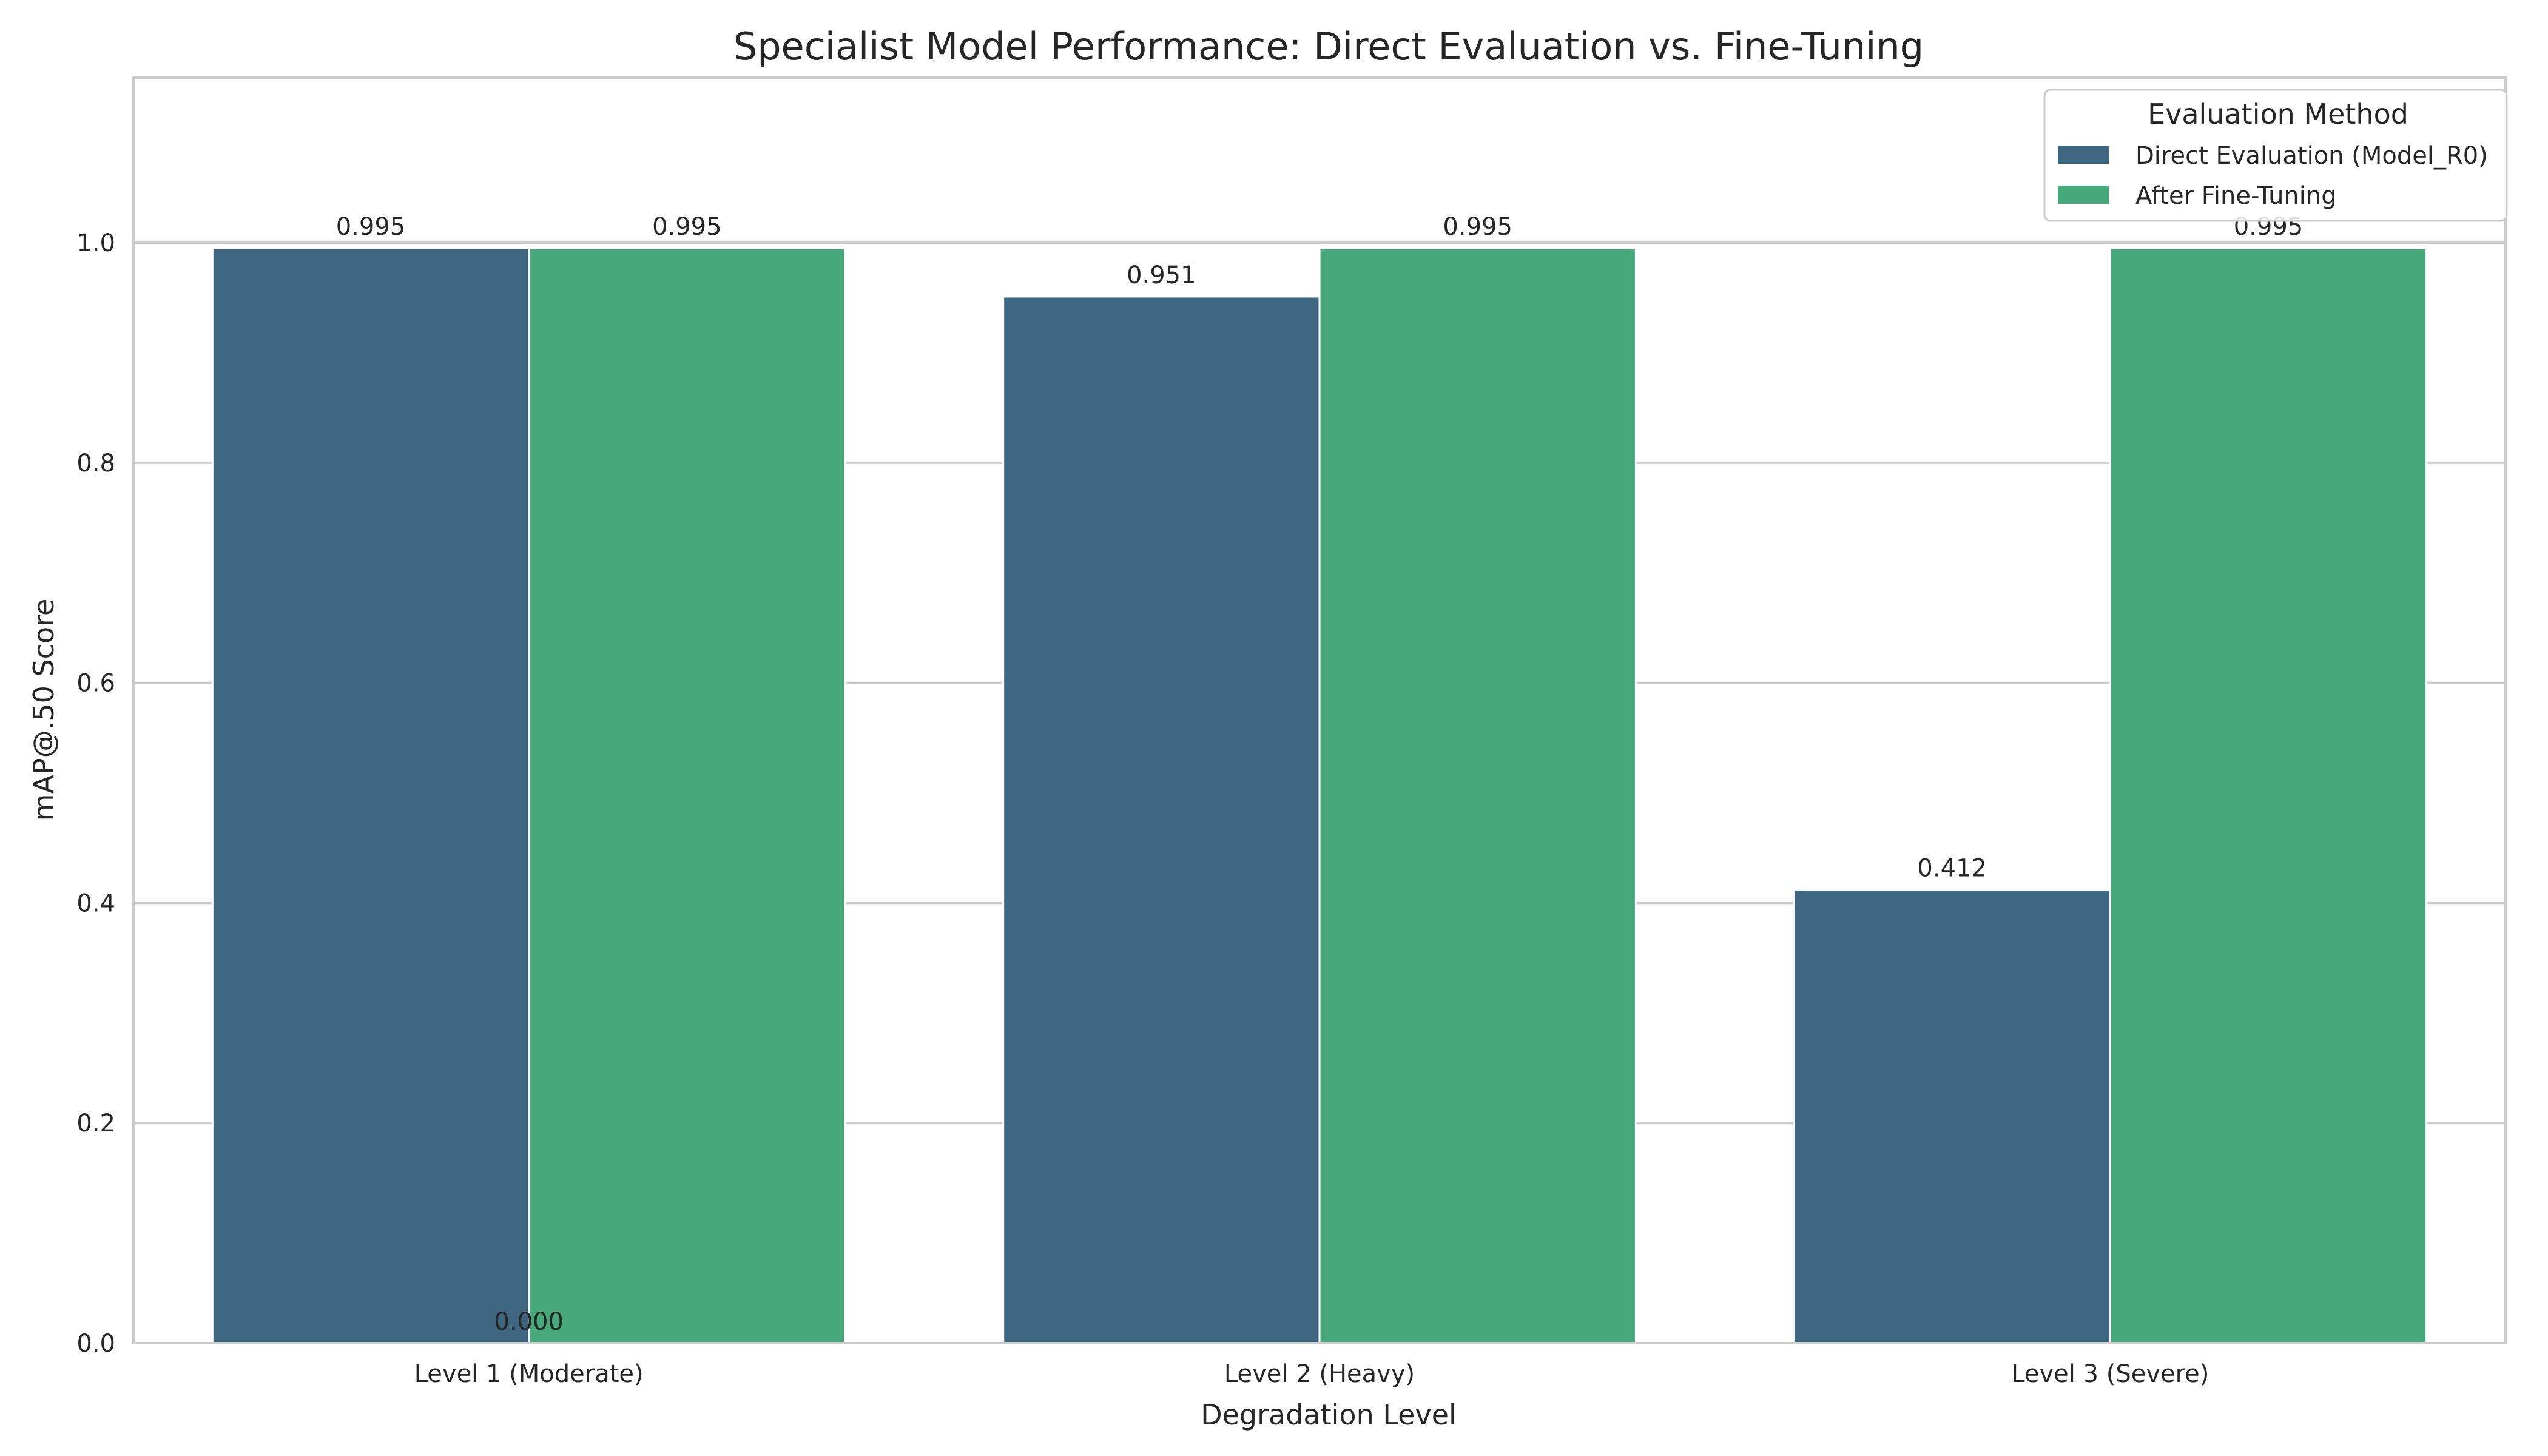 Image resolution: width=2548 pixels, height=1456 pixels. I want to click on x-tick-label: Level 1 (Moderate), so click(529, 1374).